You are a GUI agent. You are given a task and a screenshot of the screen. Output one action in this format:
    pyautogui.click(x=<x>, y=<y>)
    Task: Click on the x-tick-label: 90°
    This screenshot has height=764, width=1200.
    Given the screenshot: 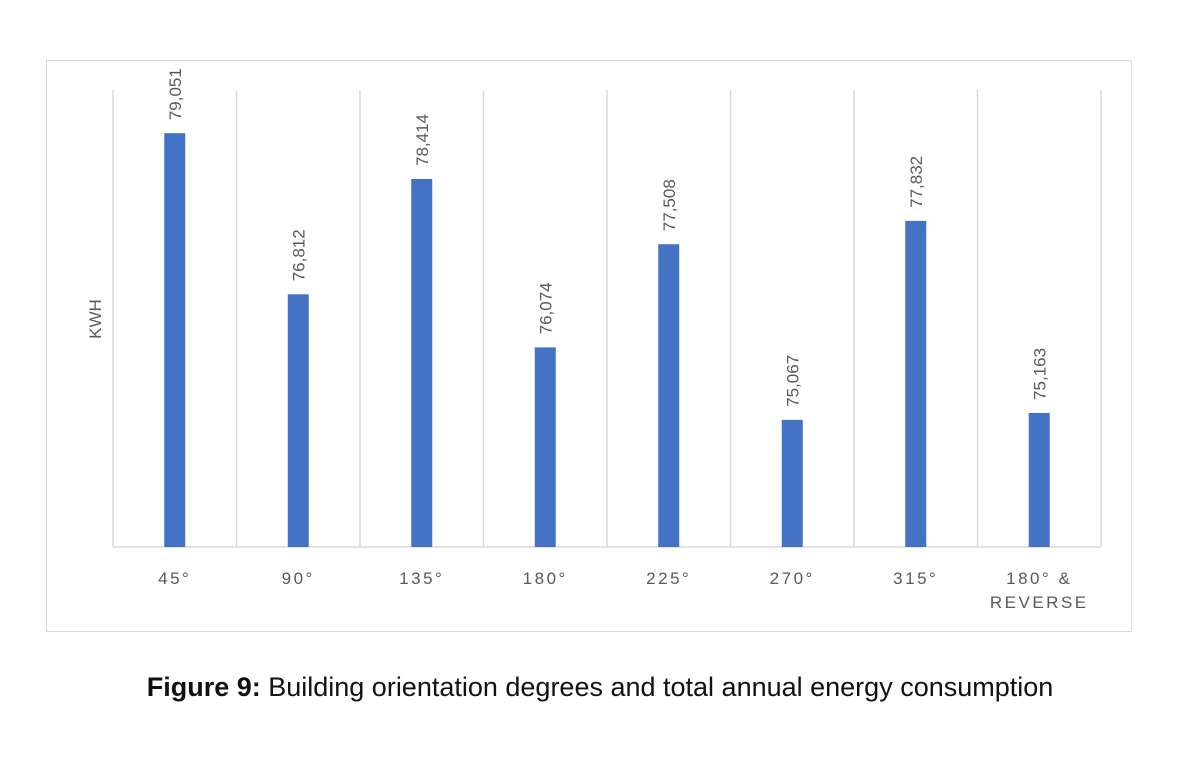 What is the action you would take?
    pyautogui.click(x=298, y=578)
    